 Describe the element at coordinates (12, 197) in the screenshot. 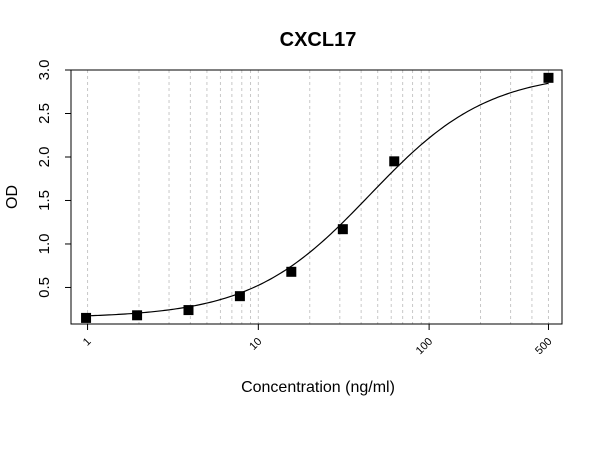

I see `y-axis-label: OD` at that location.